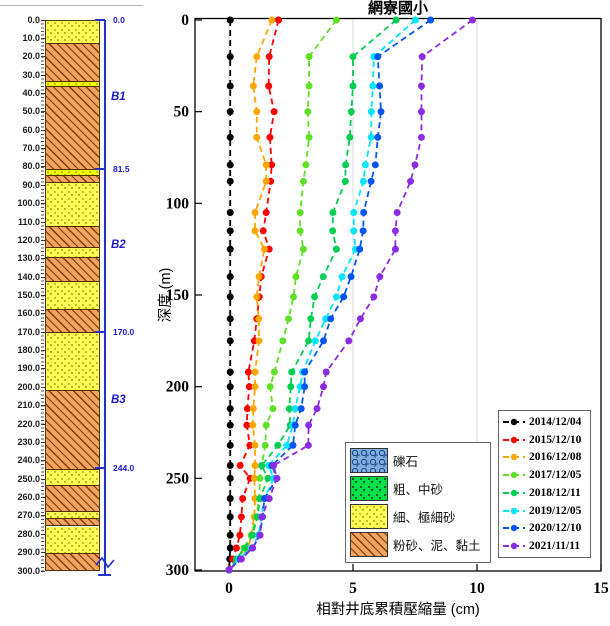 The image size is (610, 626). Describe the element at coordinates (178, 387) in the screenshot. I see `y-tick-label: 200` at that location.